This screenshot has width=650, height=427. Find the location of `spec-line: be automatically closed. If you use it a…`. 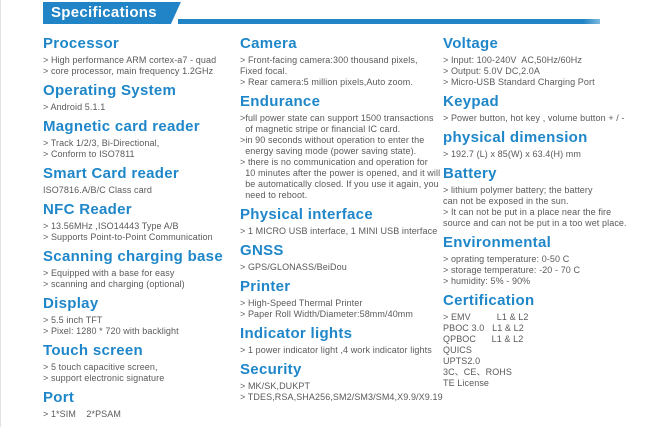

spec-line: be automatically closed. If you use it a… is located at coordinates (339, 184).